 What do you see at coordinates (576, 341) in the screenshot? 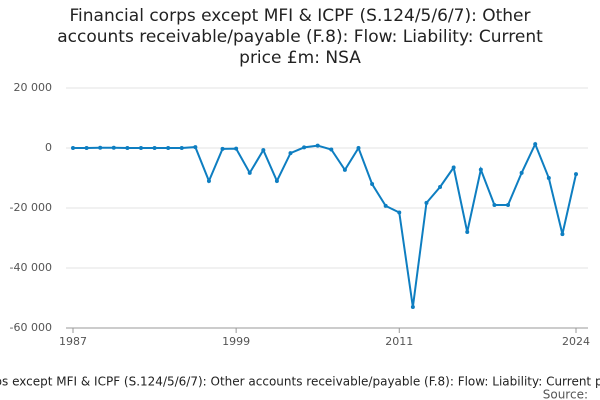
I see `x-tick-label: 2024` at bounding box center [576, 341].